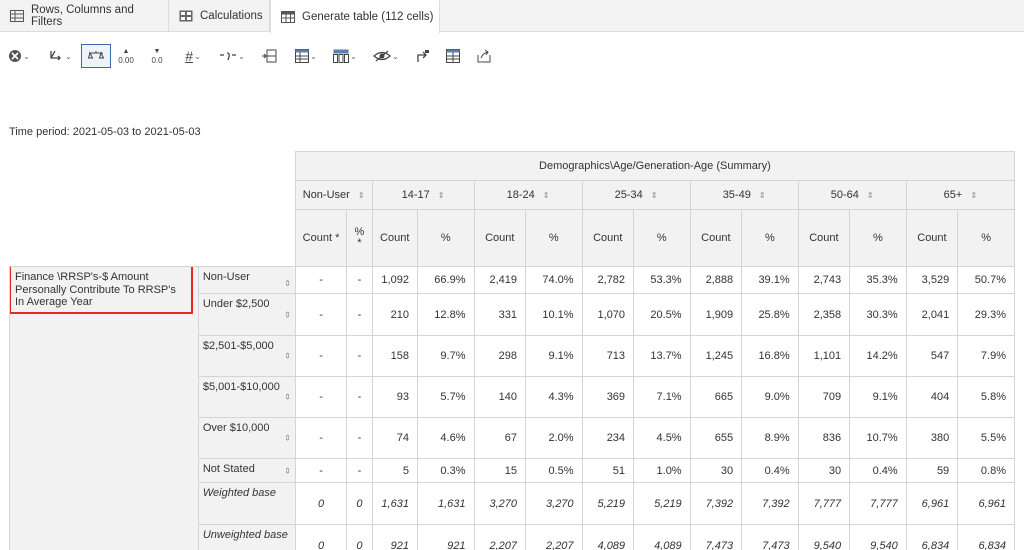 Image resolution: width=1024 pixels, height=550 pixels. I want to click on no-data-button: ⌄, so click(19, 56).